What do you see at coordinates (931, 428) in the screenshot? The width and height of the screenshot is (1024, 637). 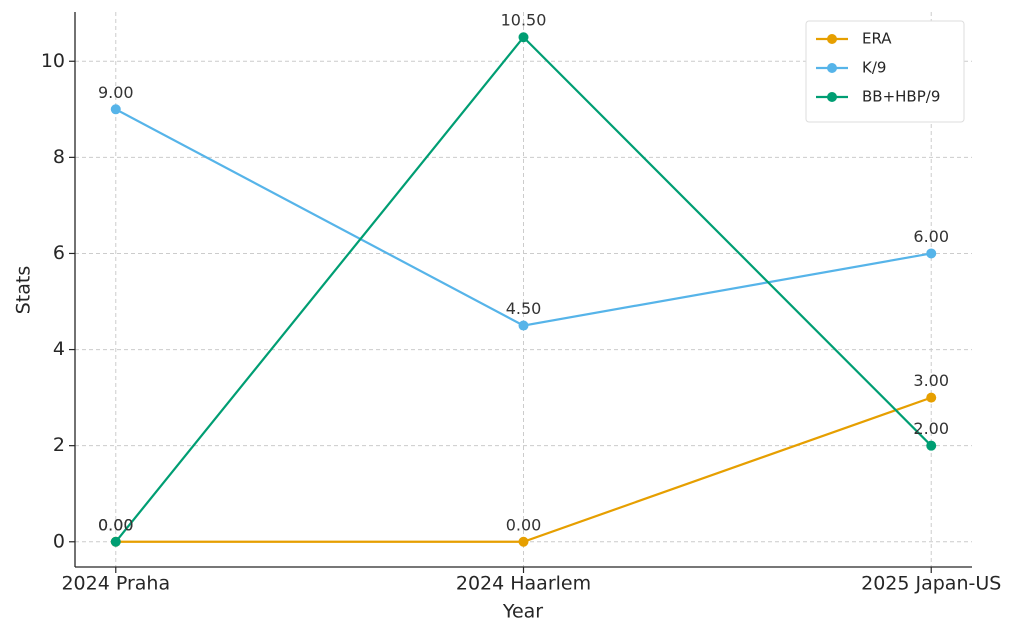 I see `data-label: 2.00` at bounding box center [931, 428].